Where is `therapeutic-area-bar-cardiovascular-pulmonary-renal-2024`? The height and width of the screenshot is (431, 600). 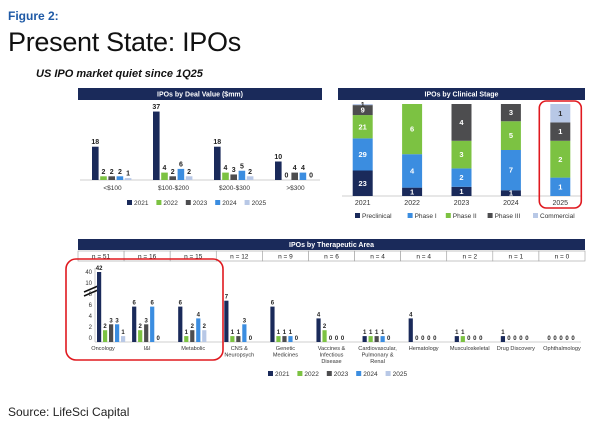 therapeutic-area-bar-cardiovascular-pulmonary-renal-2024 is located at coordinates (382, 339).